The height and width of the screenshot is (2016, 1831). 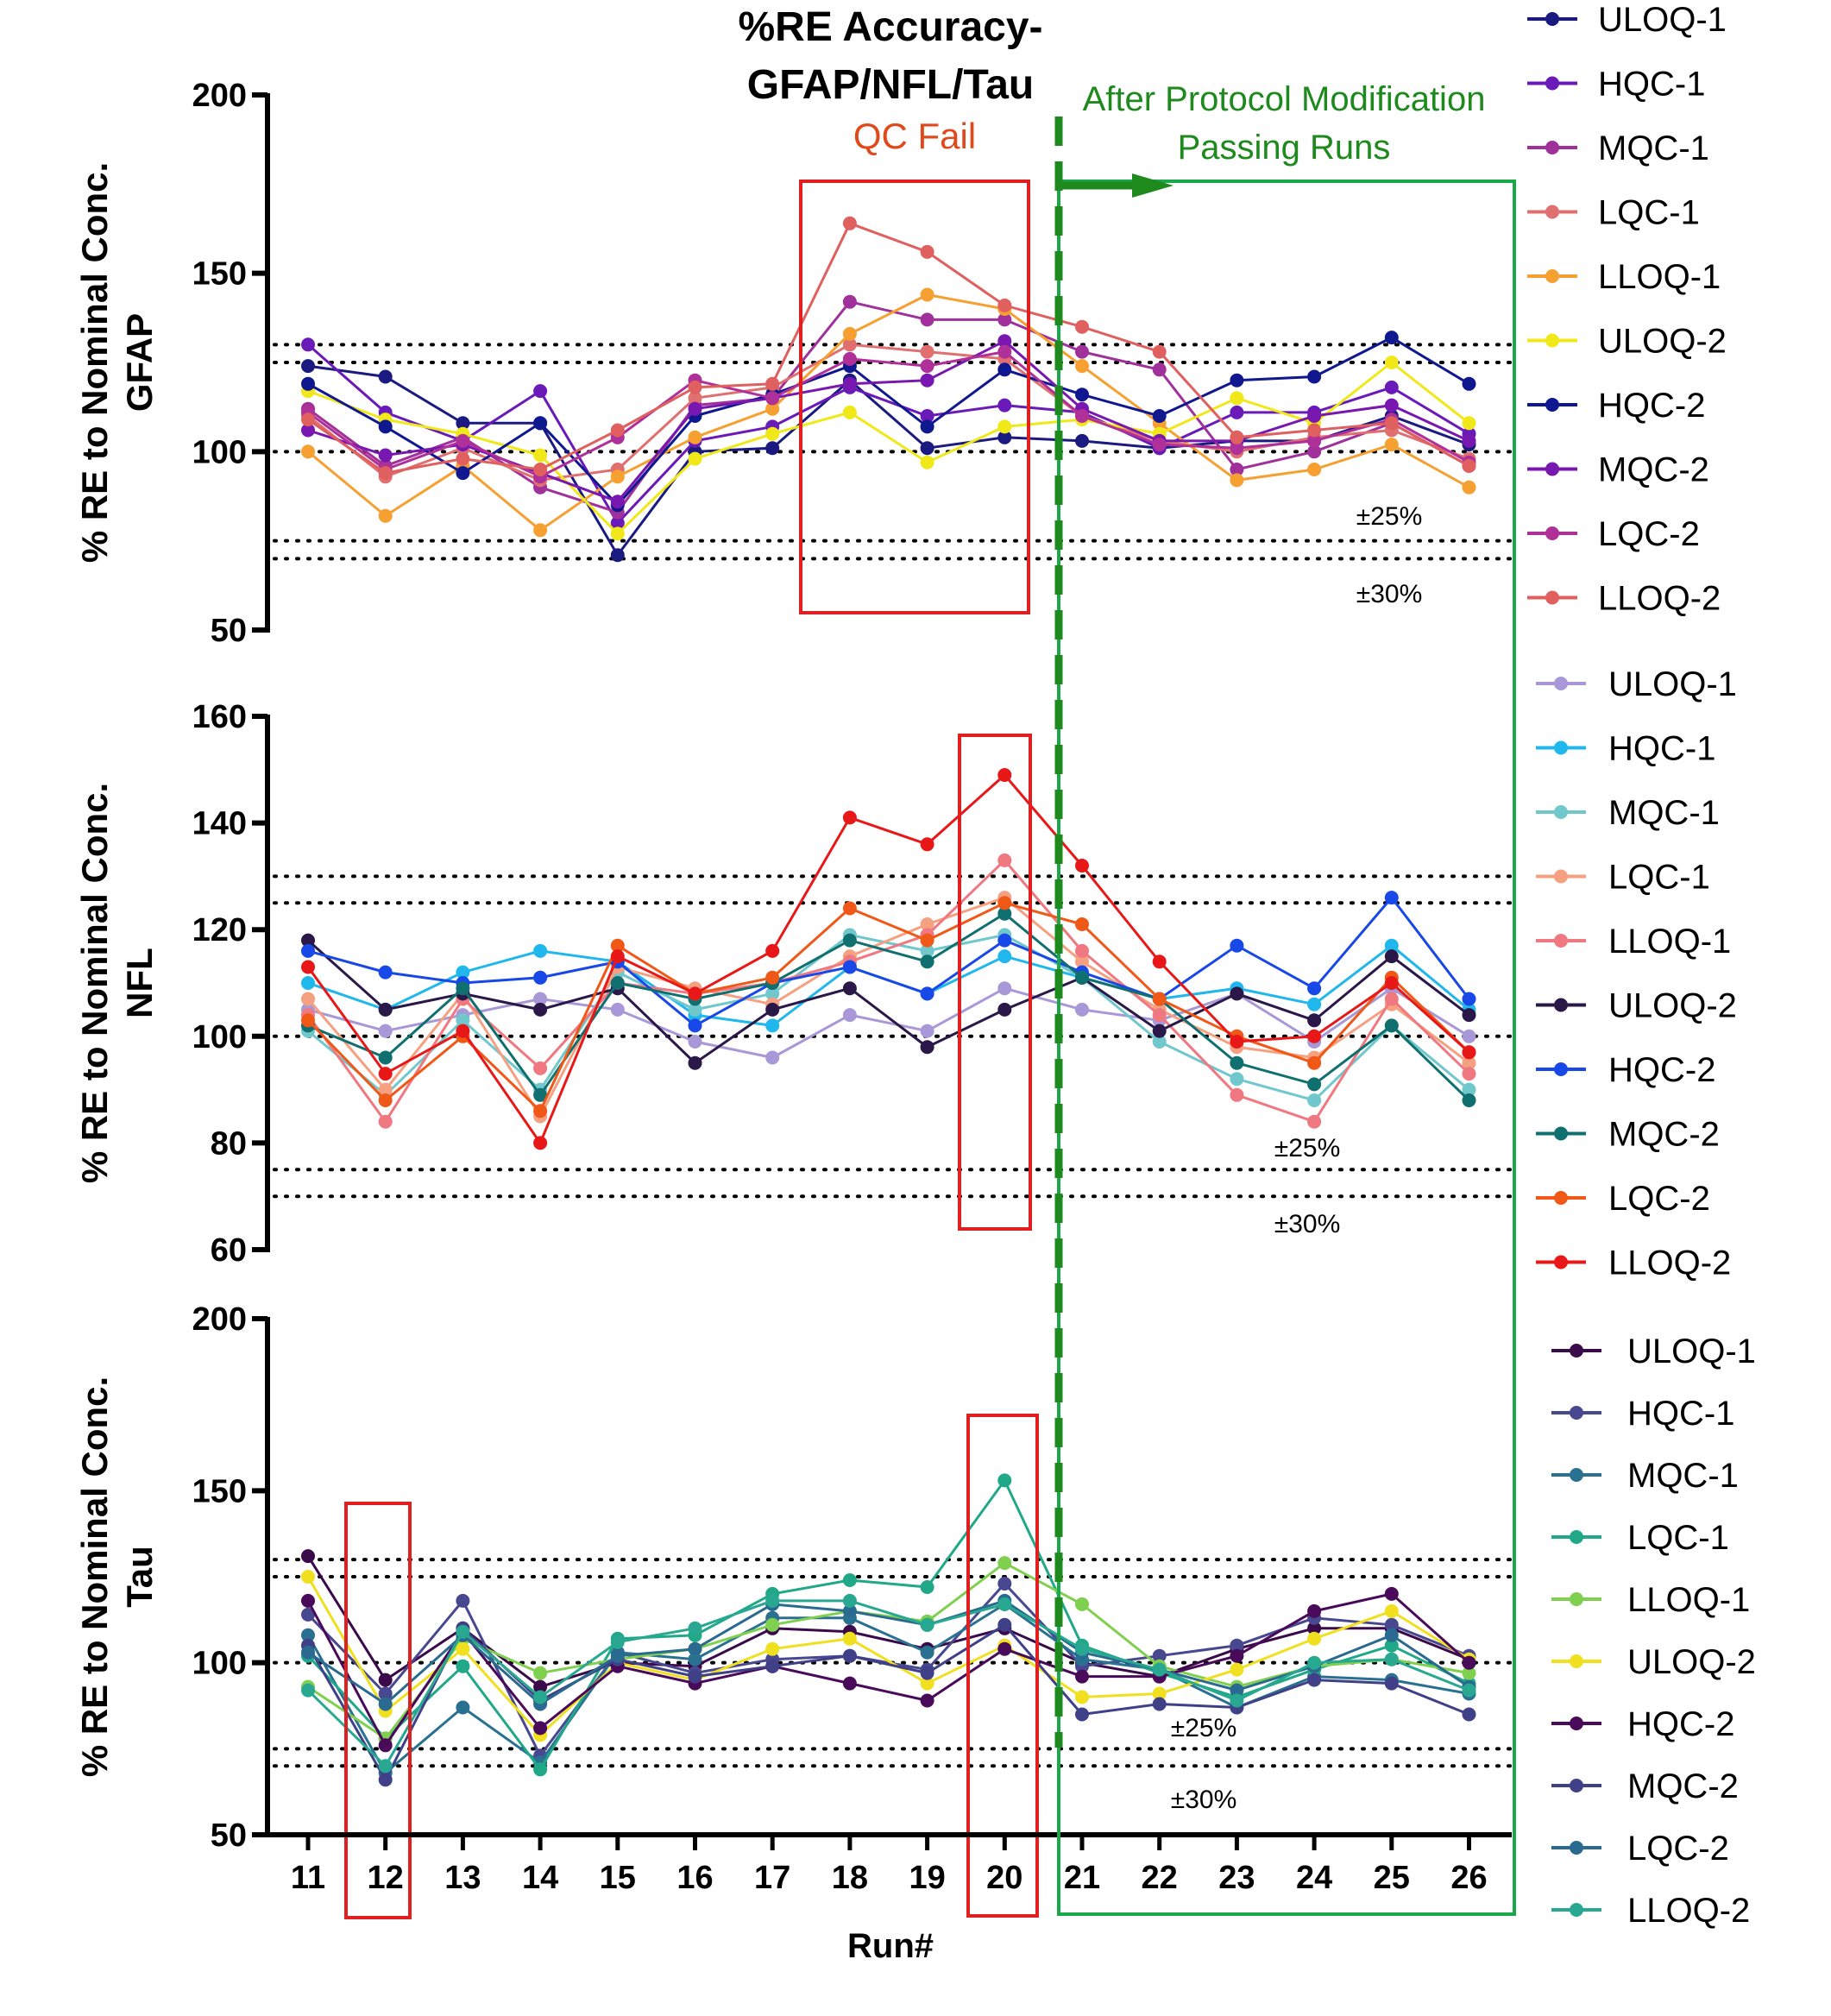 What do you see at coordinates (308, 1878) in the screenshot?
I see `x-tick-label: 11` at bounding box center [308, 1878].